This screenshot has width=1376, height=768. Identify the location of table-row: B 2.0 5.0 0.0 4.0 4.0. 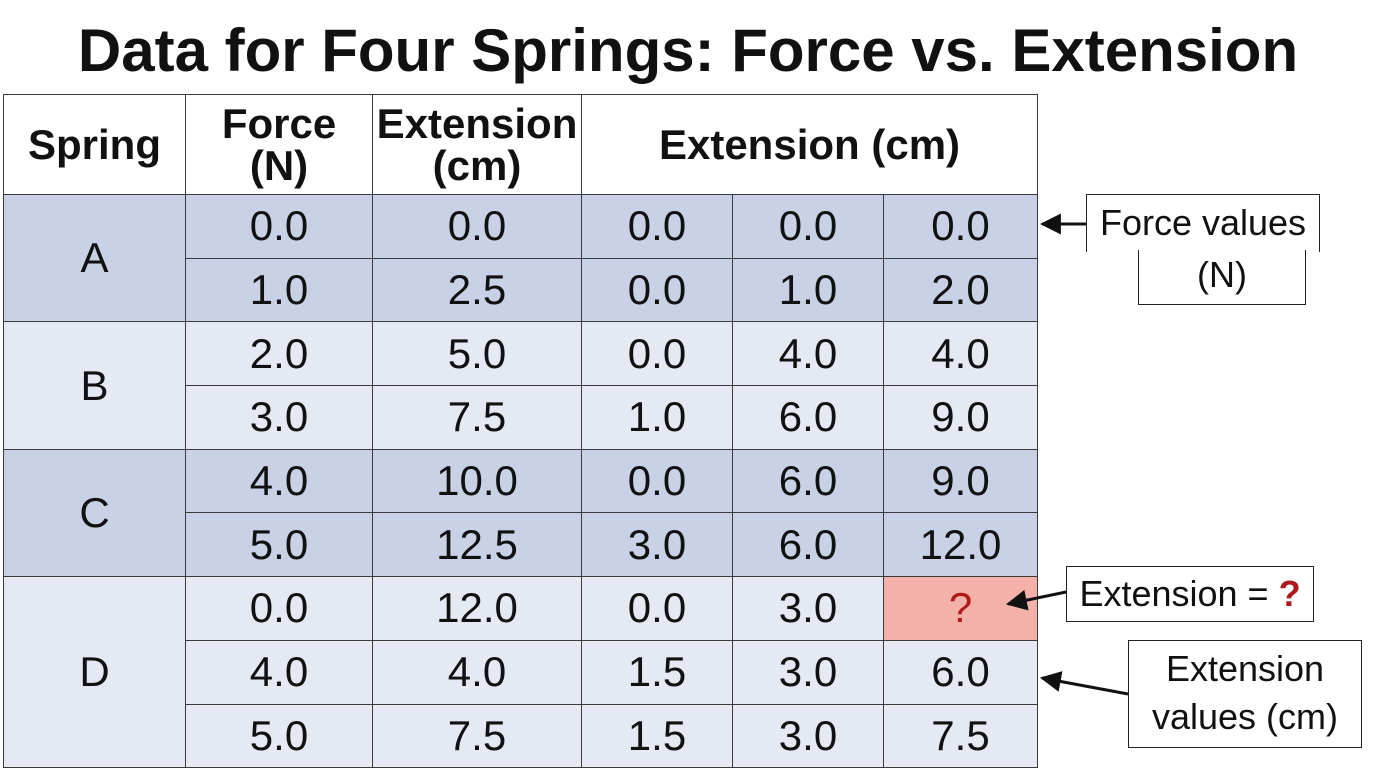
(520, 385).